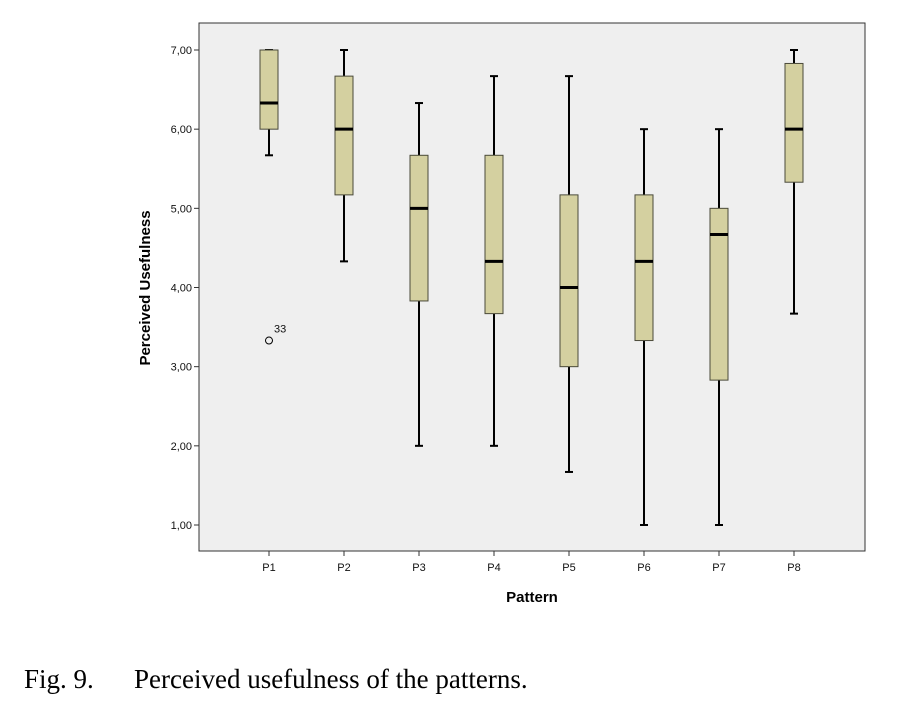 This screenshot has height=706, width=903. Describe the element at coordinates (343, 568) in the screenshot. I see `x-tick-label: P2` at that location.